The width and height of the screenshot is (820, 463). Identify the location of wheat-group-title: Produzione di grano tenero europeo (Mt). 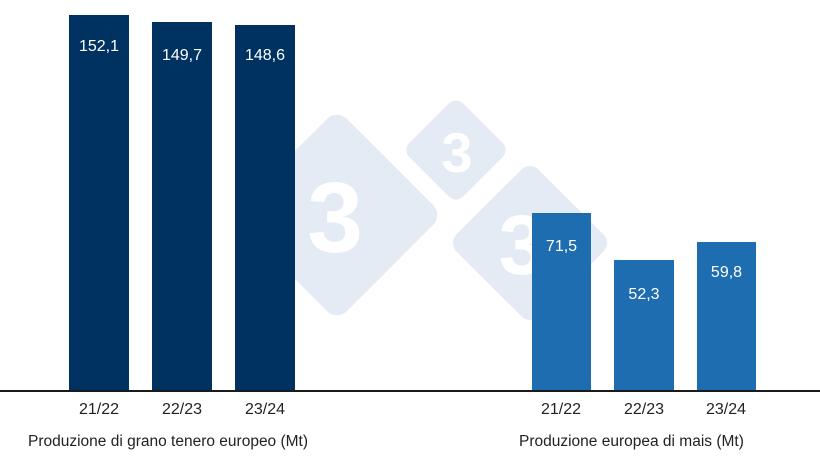
(168, 441).